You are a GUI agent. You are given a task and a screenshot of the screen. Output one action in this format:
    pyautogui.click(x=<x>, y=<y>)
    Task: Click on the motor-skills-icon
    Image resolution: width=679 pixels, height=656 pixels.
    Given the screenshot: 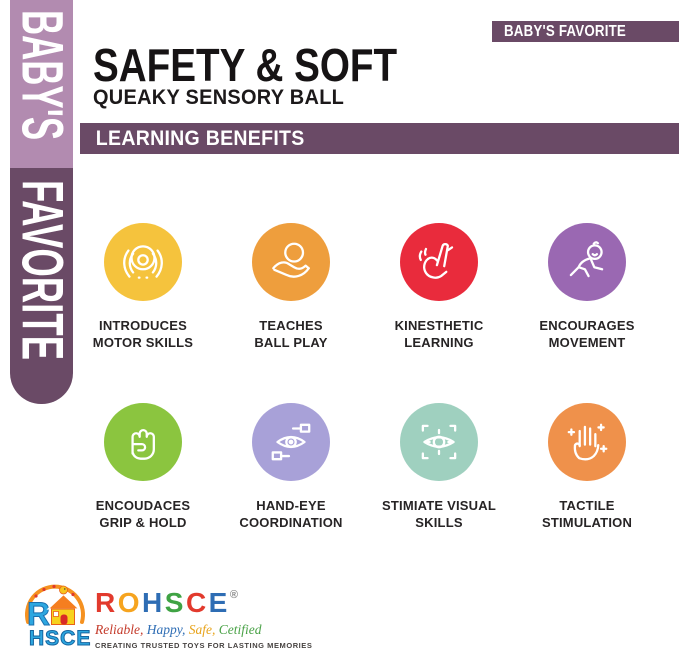 What is the action you would take?
    pyautogui.click(x=143, y=262)
    